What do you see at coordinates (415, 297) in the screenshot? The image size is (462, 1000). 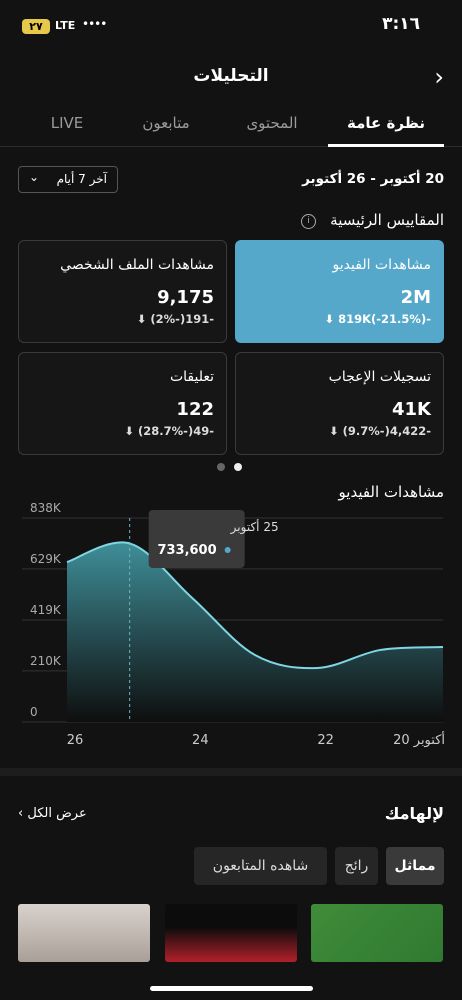 I see `metric-value: 2M` at bounding box center [415, 297].